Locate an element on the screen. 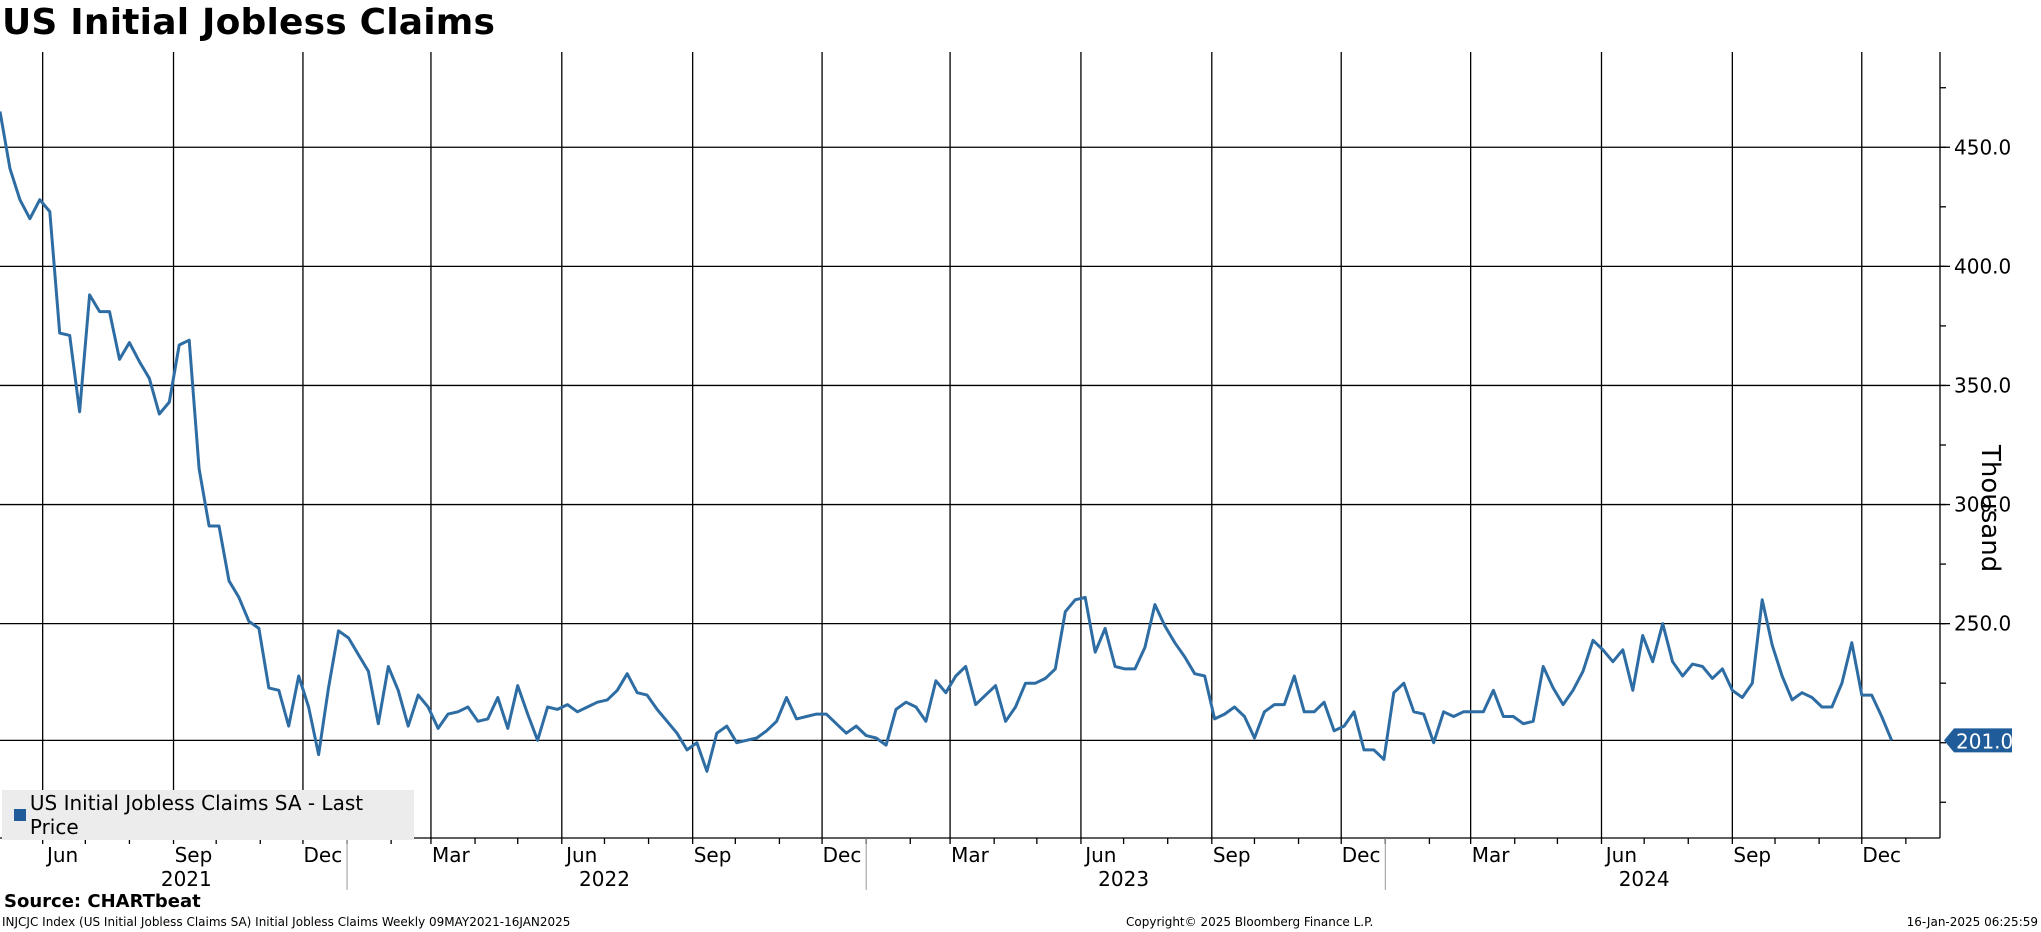 The image size is (2041, 932). last-value-badge: 201.0 is located at coordinates (1978, 740).